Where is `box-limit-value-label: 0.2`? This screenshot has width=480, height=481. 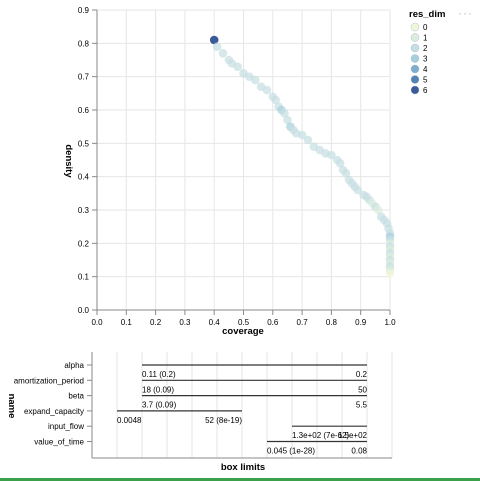
box-limit-value-label: 0.2 is located at coordinates (362, 374).